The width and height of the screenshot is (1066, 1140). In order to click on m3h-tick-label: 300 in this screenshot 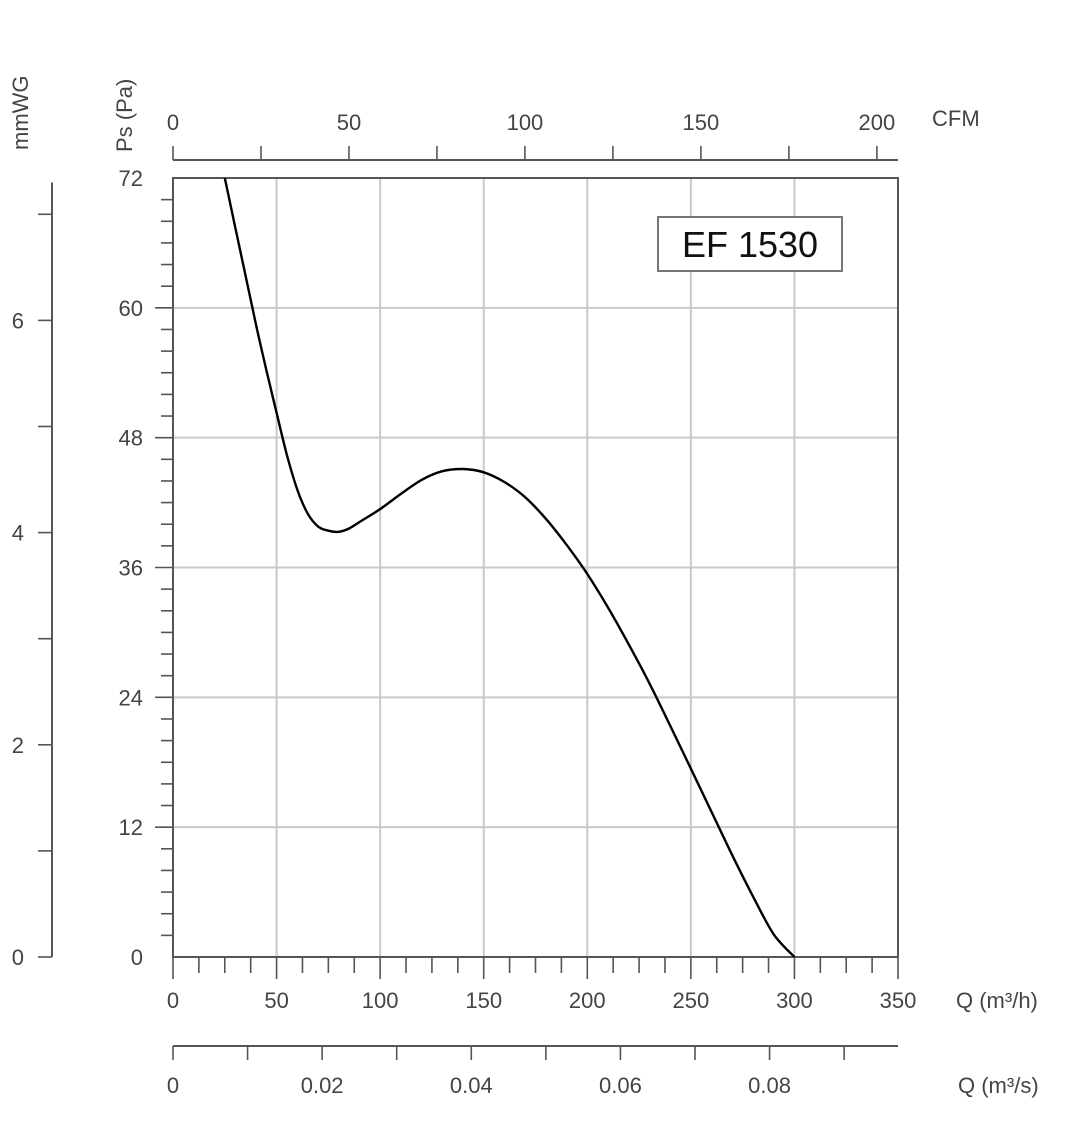, I will do `click(794, 1000)`.